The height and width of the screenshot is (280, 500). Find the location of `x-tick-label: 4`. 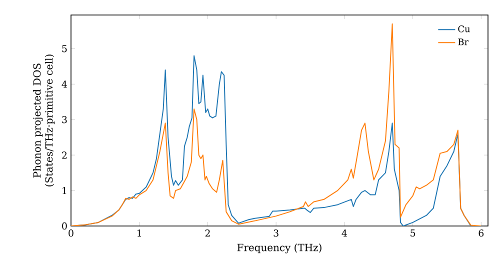

x-tick-label: 4 is located at coordinates (344, 233).